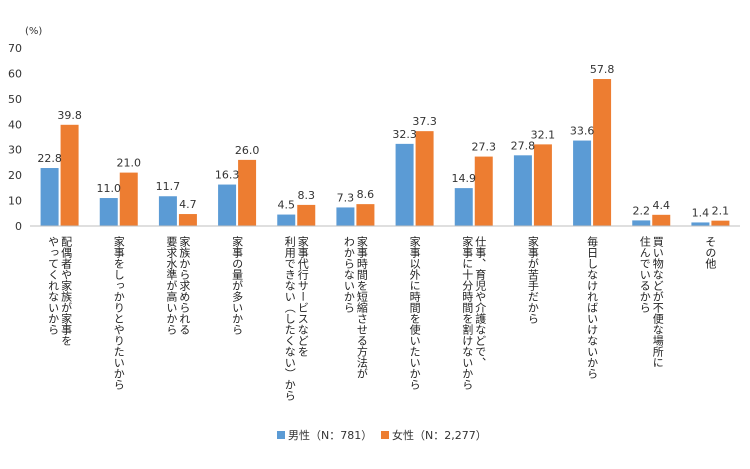  What do you see at coordinates (66, 291) in the screenshot?
I see `category-label-line: 配偶者や家族が家事を` at bounding box center [66, 291].